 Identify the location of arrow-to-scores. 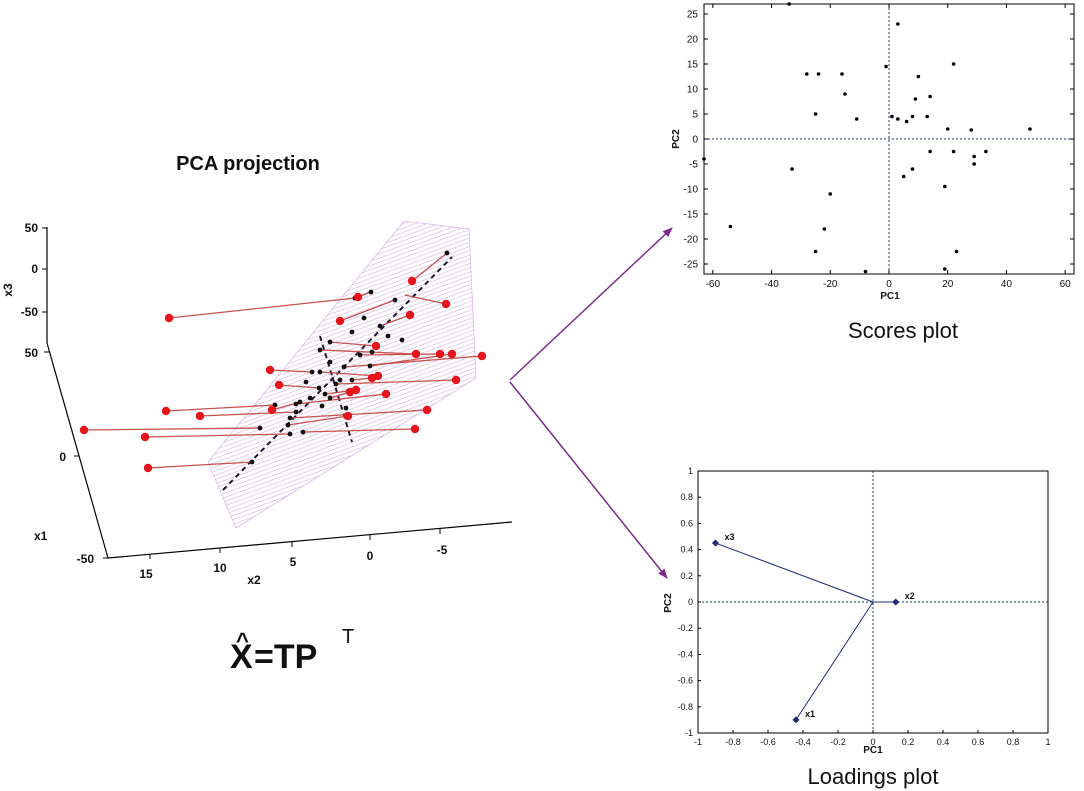
(591, 304).